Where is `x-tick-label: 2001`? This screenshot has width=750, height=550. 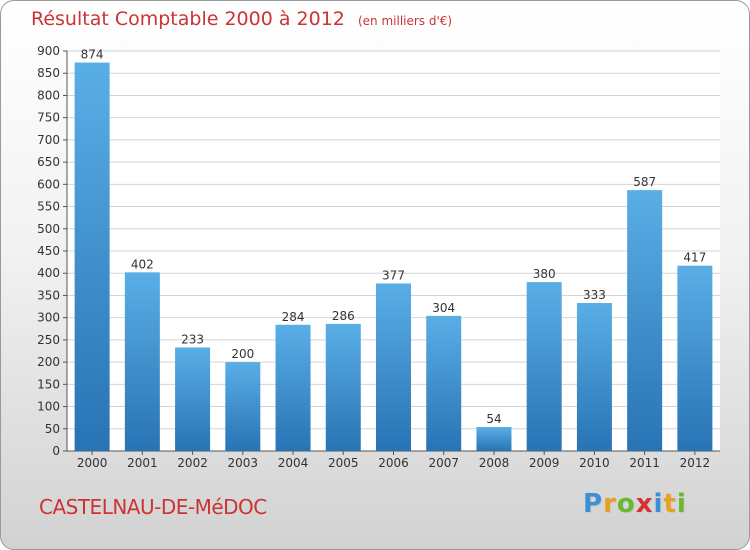 x-tick-label: 2001 is located at coordinates (142, 463).